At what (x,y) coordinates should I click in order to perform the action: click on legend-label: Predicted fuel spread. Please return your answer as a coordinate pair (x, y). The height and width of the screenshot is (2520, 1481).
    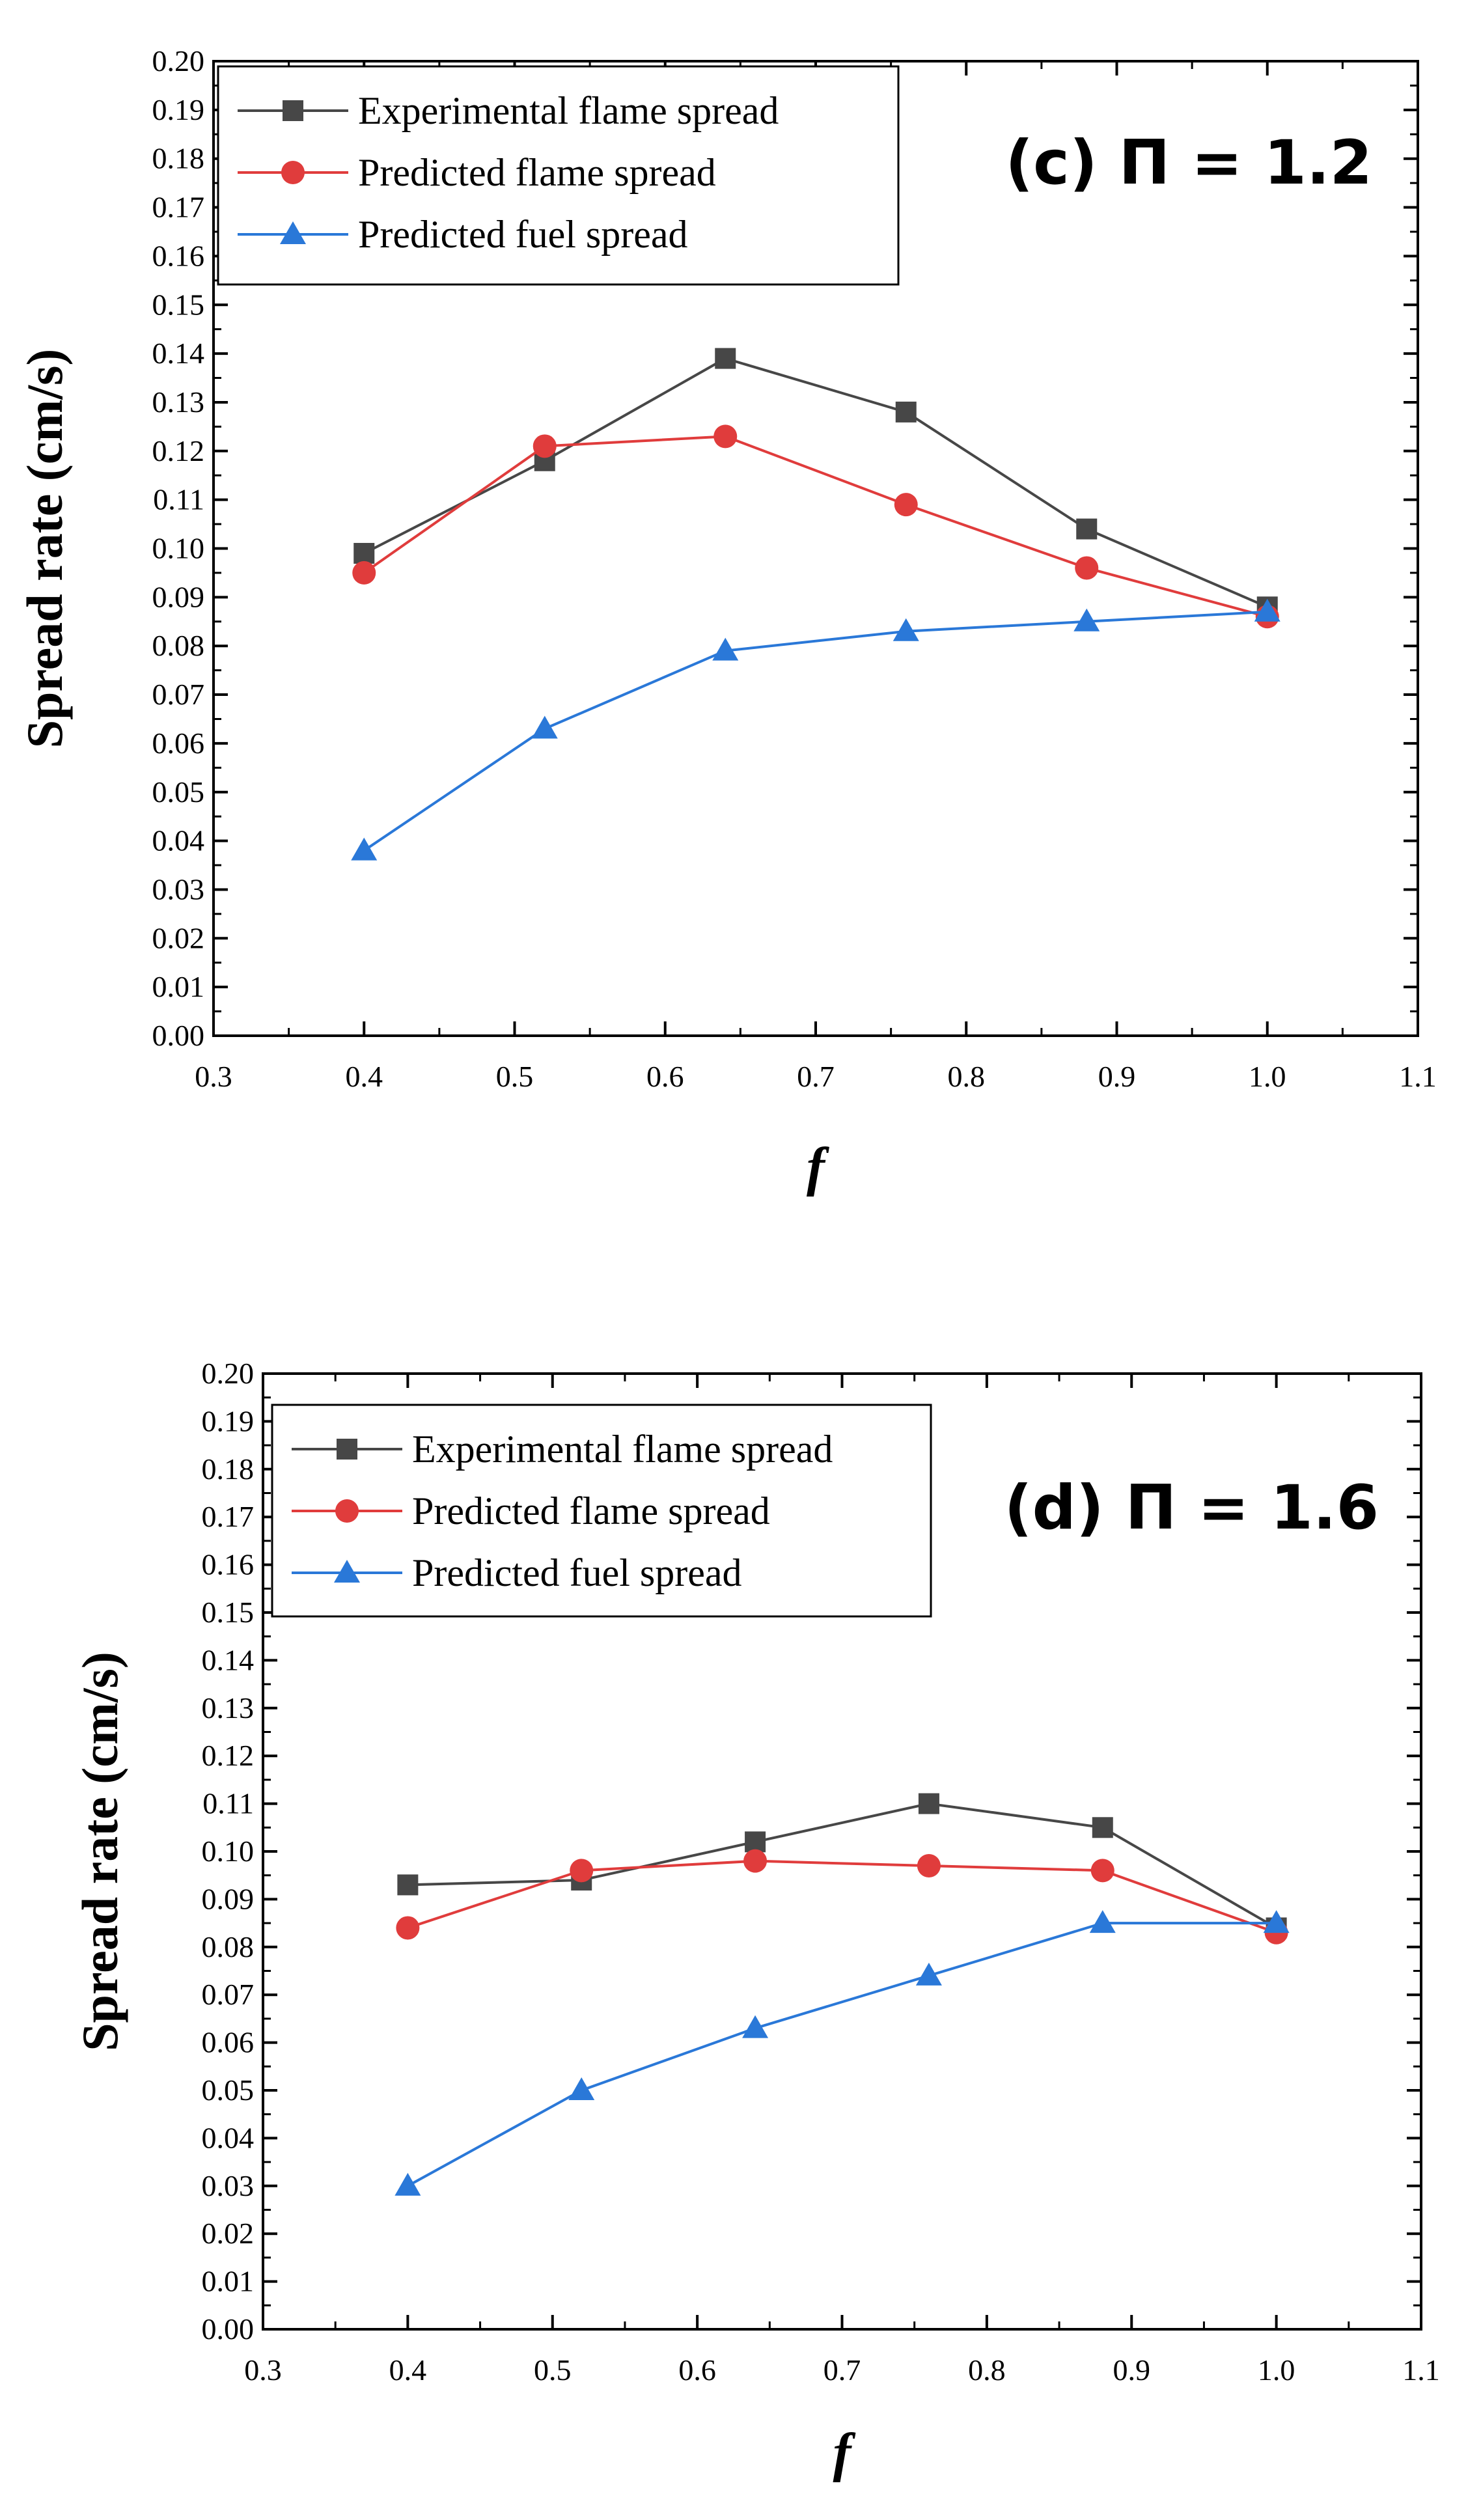
    Looking at the image, I should click on (522, 234).